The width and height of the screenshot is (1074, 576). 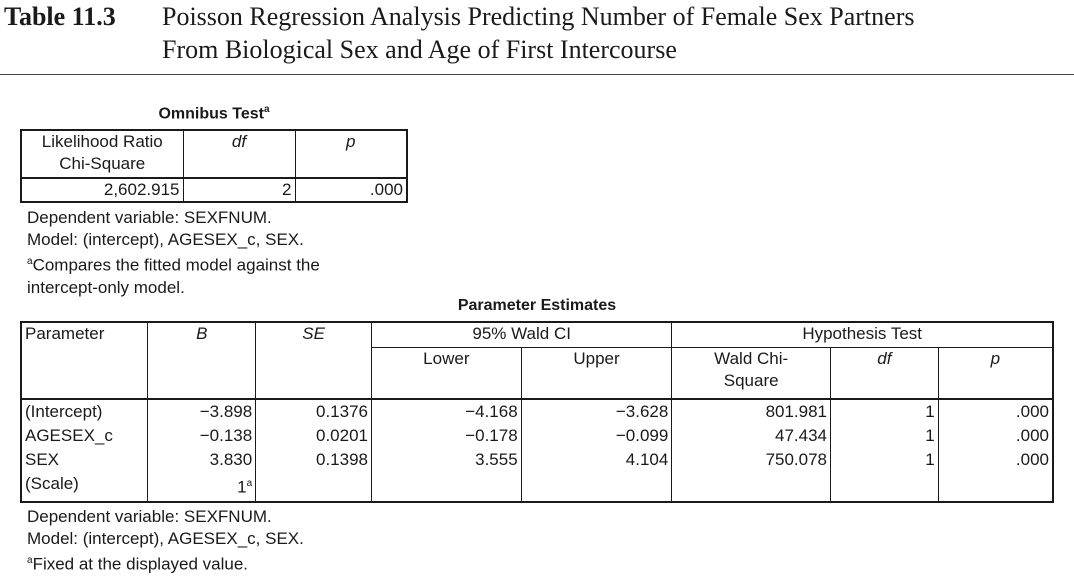 I want to click on row-b: −0.138, so click(x=201, y=436).